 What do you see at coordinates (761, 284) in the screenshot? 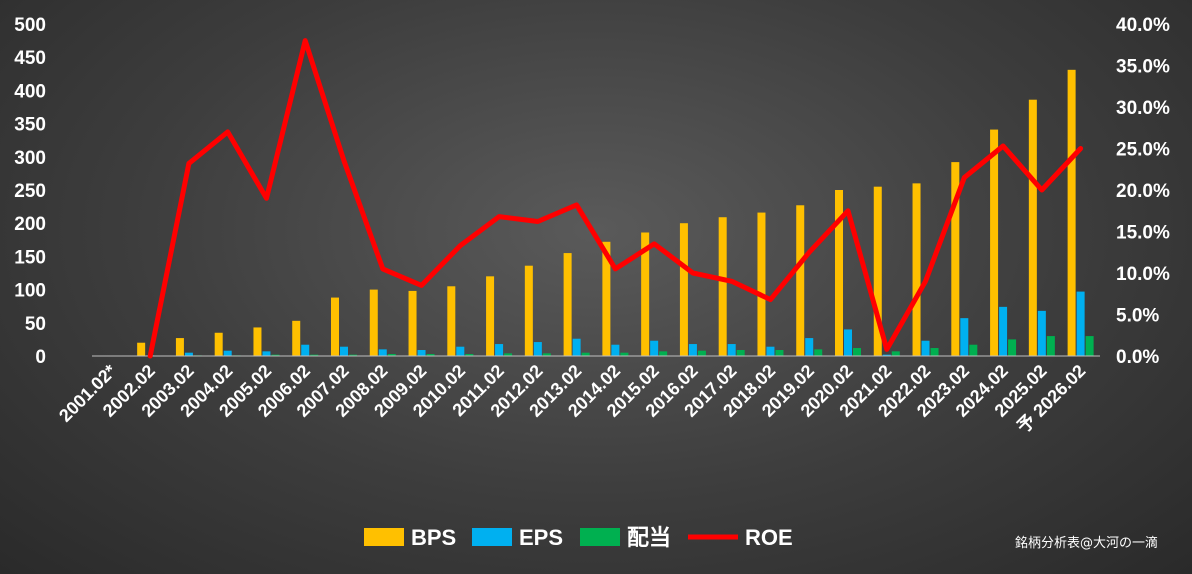
I see `bar-BPS-2018.02` at bounding box center [761, 284].